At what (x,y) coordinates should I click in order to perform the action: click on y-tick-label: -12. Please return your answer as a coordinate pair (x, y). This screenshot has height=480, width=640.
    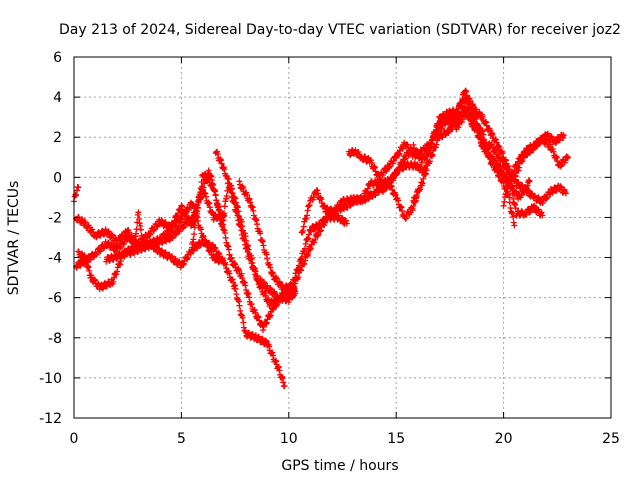
    Looking at the image, I should click on (50, 419).